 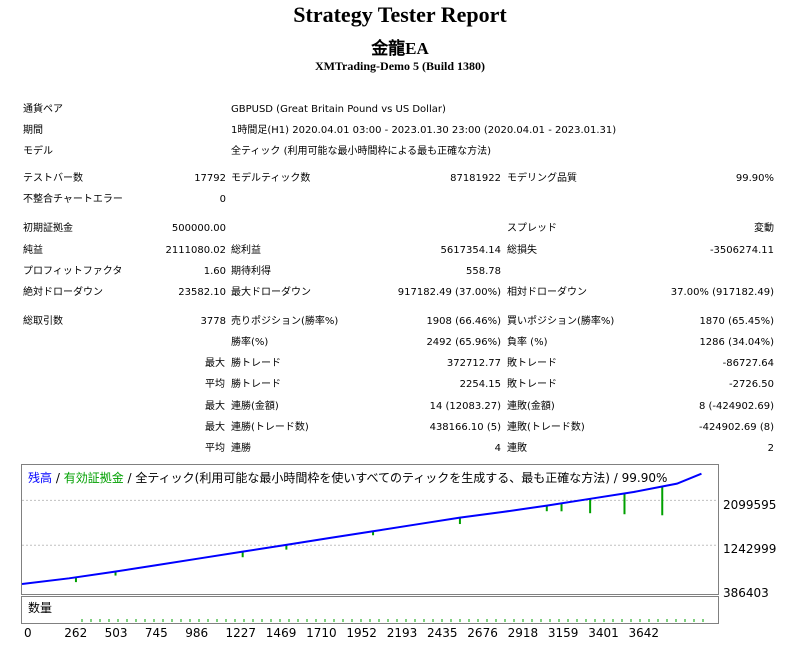 What do you see at coordinates (321, 633) in the screenshot?
I see `x-tick-label: 1710` at bounding box center [321, 633].